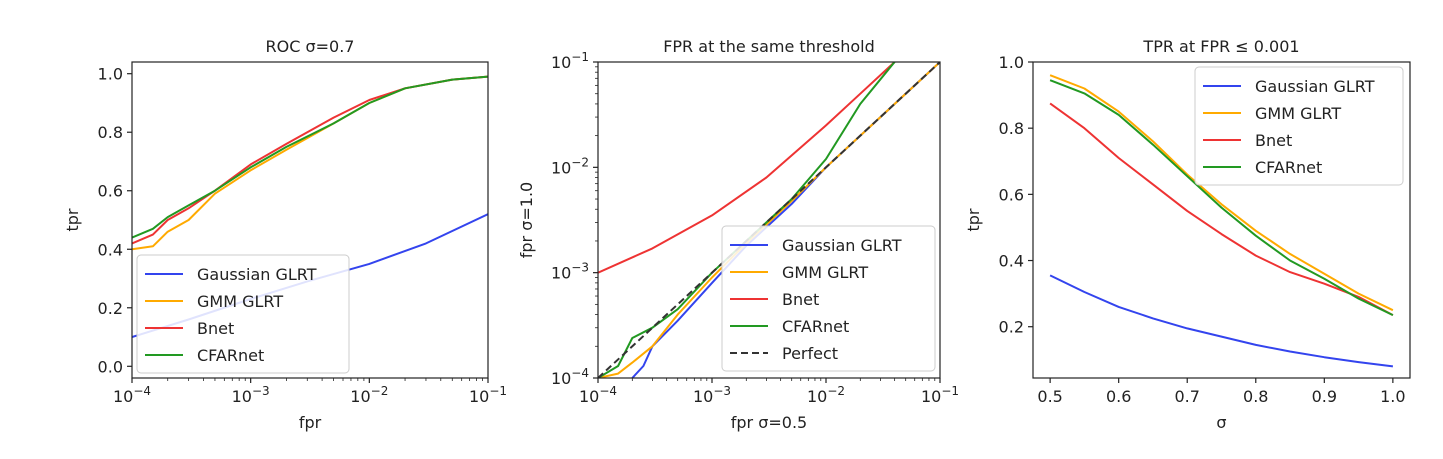 This screenshot has height=459, width=1443. Describe the element at coordinates (310, 46) in the screenshot. I see `chart-title: ROC σ=0.7` at that location.